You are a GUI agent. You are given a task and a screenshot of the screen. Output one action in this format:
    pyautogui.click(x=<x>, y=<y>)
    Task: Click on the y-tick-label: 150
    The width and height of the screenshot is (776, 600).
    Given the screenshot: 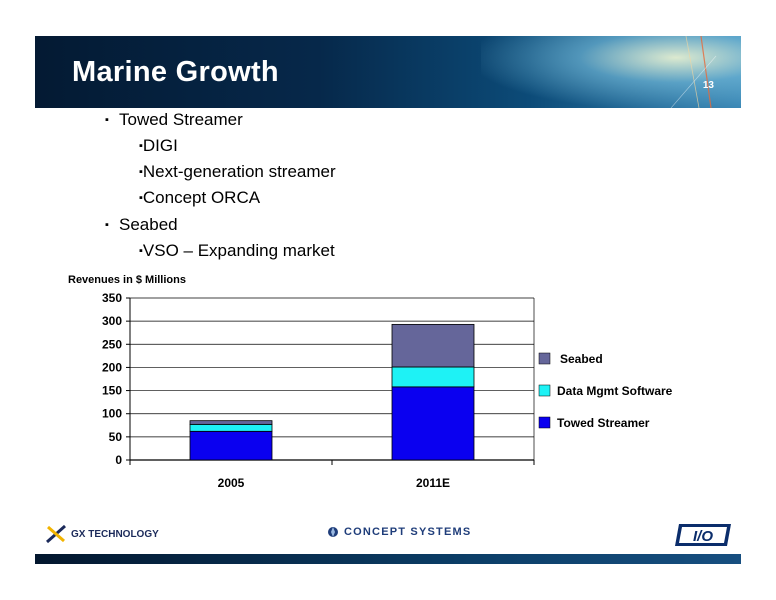 What is the action you would take?
    pyautogui.click(x=112, y=391)
    